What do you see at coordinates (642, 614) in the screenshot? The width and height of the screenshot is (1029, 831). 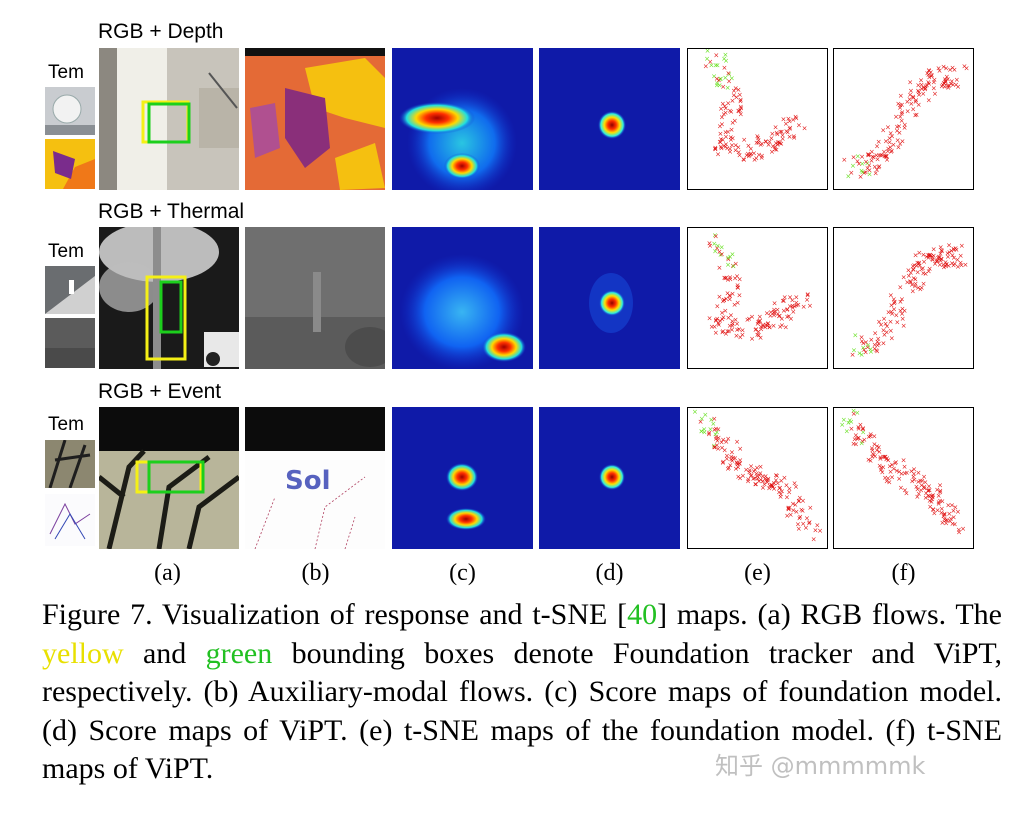 I see `caption-ref-link: 40` at bounding box center [642, 614].